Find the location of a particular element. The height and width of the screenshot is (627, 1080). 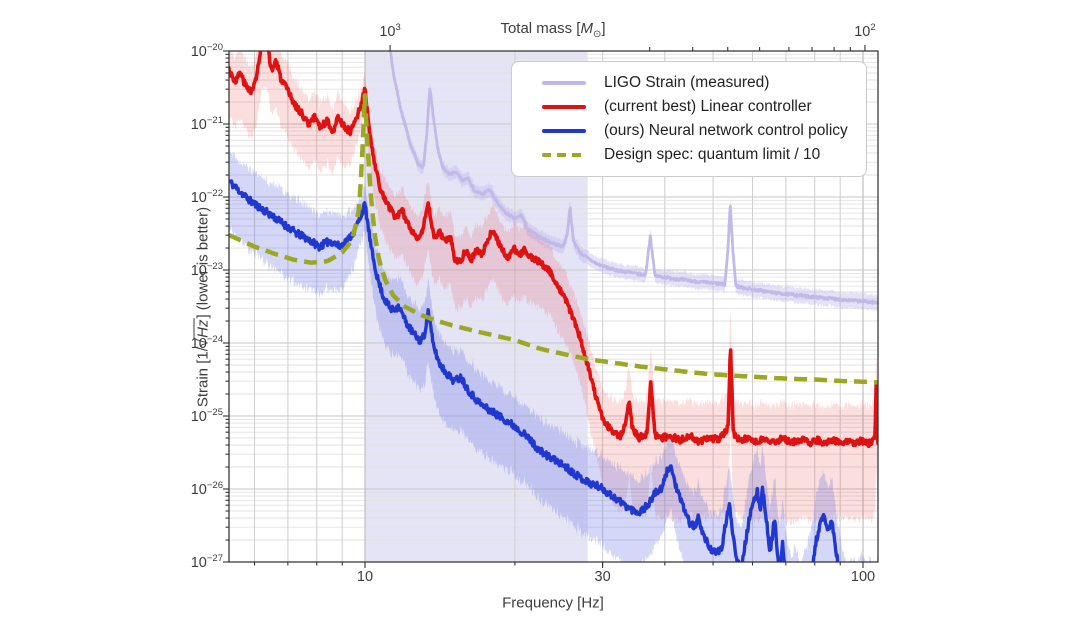

legend-label: LIGO Strain (measured) is located at coordinates (687, 82).